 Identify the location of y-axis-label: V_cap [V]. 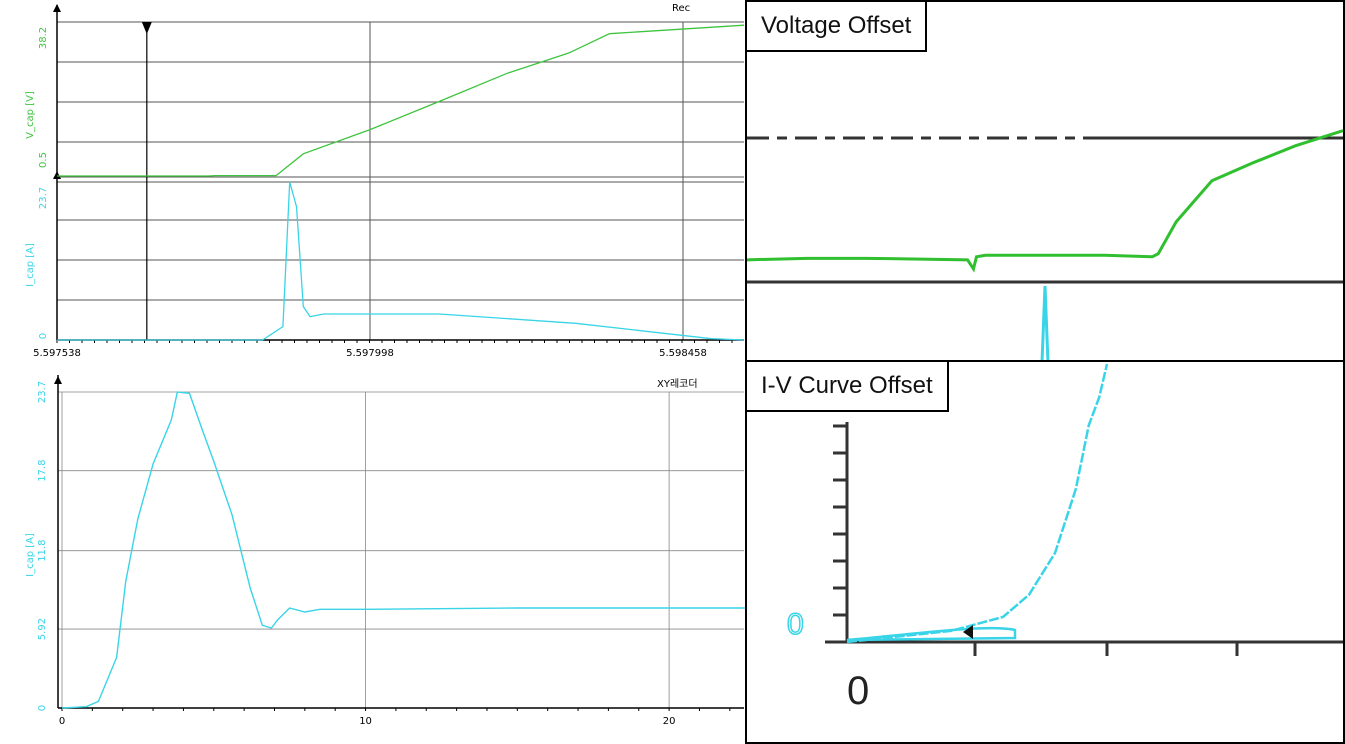
(30, 115).